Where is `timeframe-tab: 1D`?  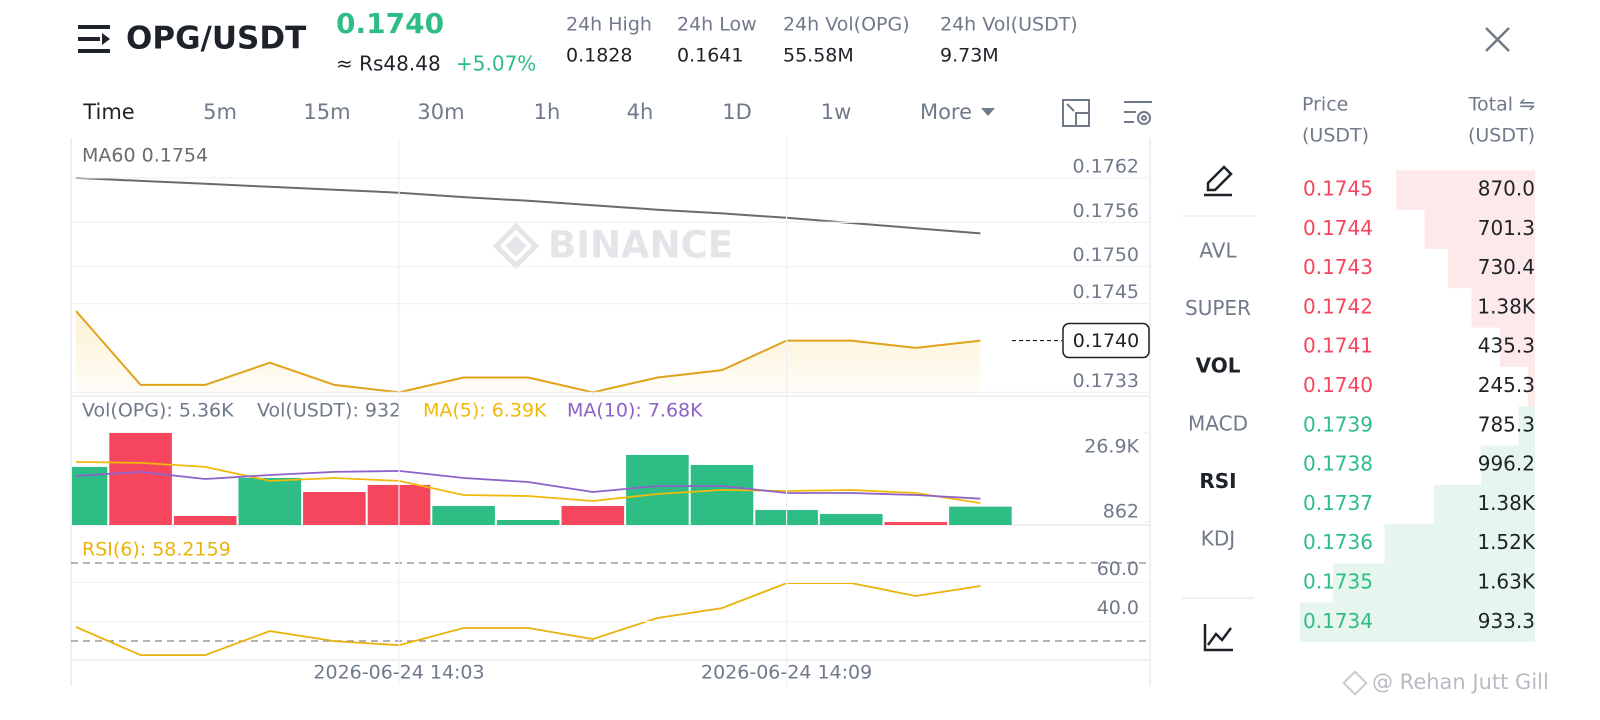 timeframe-tab: 1D is located at coordinates (737, 112).